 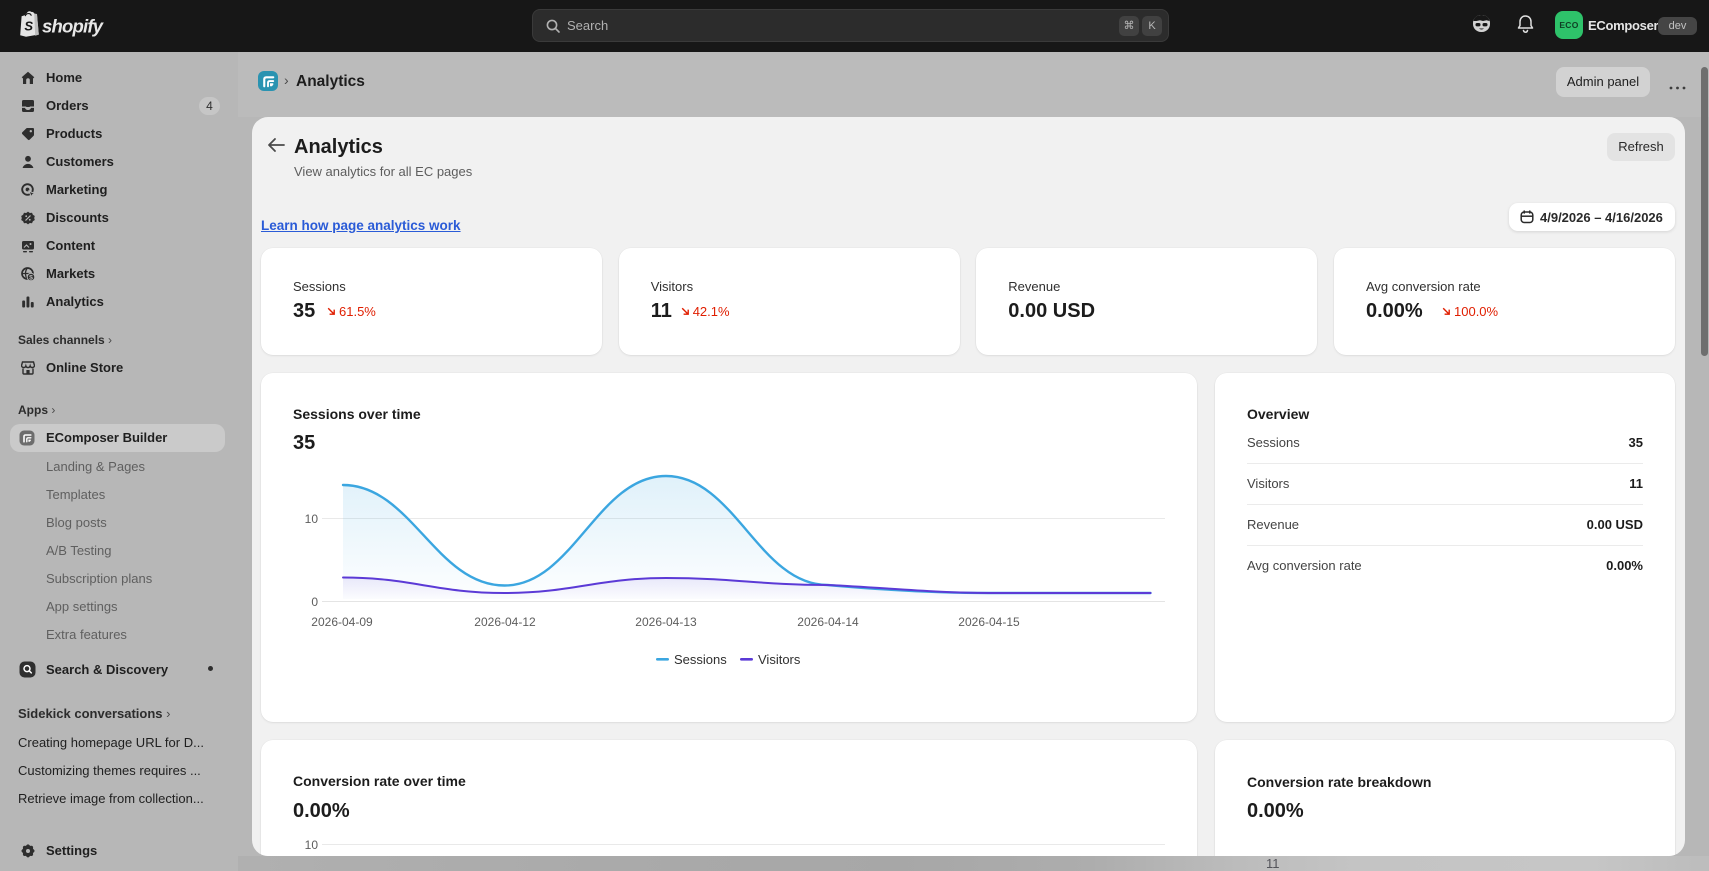 I want to click on svg-text: 2026-04-13, so click(x=666, y=622).